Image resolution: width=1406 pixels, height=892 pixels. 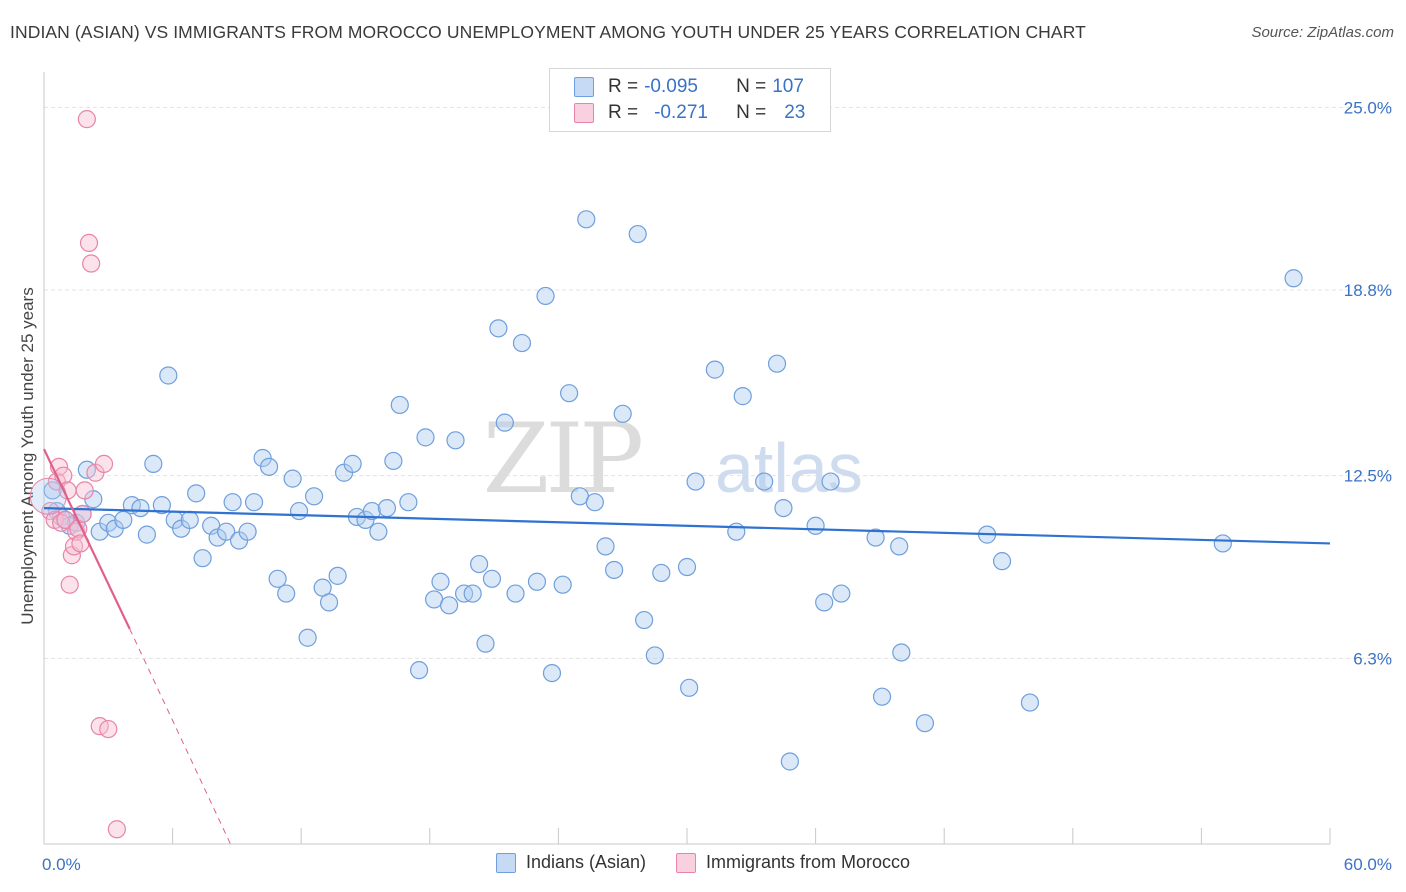 What do you see at coordinates (1368, 107) in the screenshot?
I see `y-tick-label: 25.0%` at bounding box center [1368, 107].